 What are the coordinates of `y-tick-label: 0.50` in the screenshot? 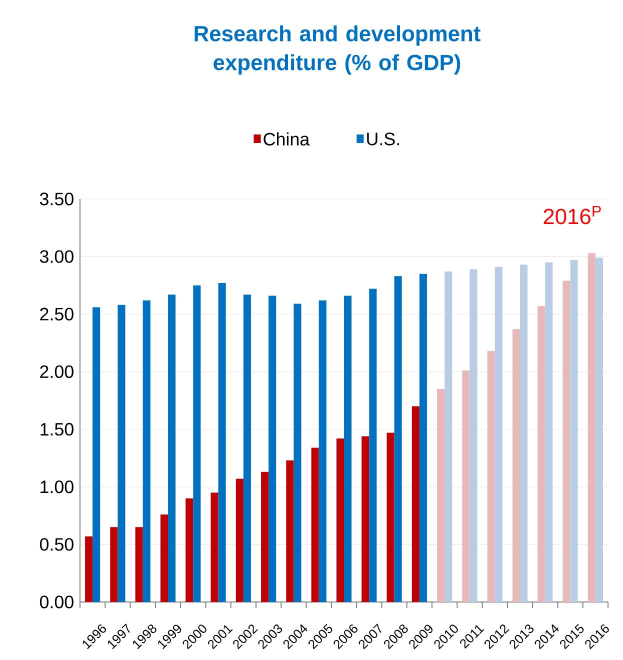 It's located at (57, 544).